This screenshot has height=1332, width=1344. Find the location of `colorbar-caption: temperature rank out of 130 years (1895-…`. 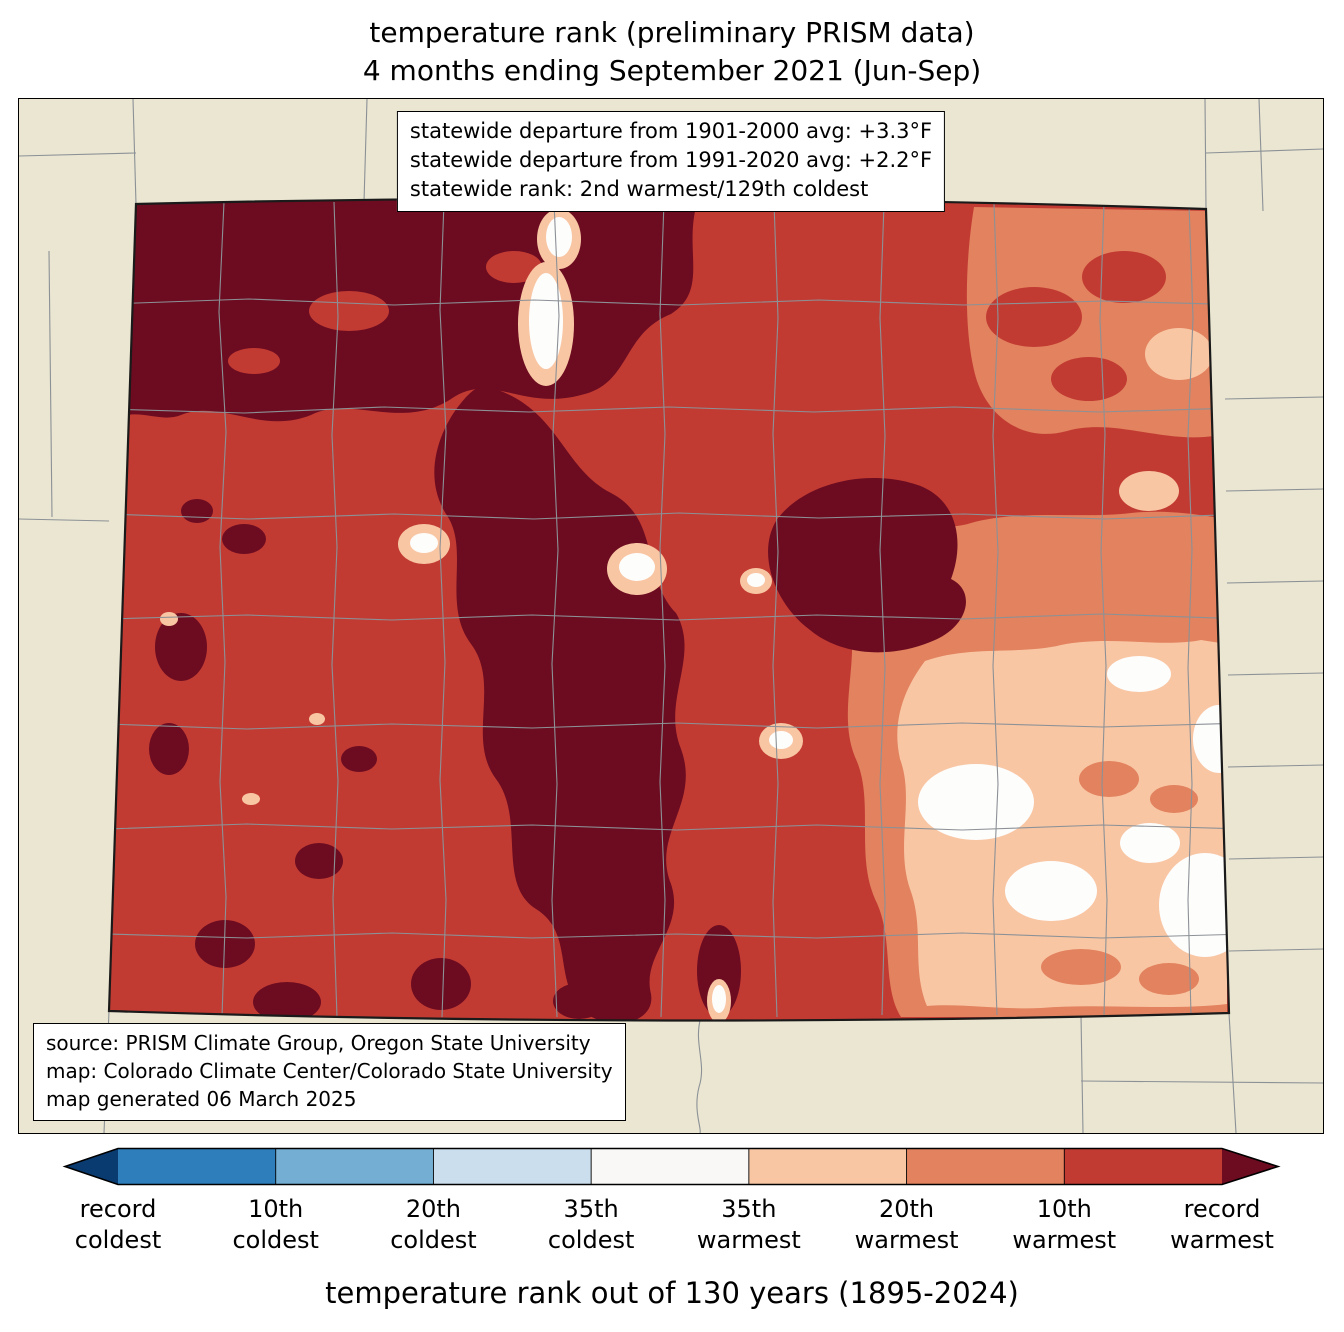

colorbar-caption: temperature rank out of 130 years (1895-… is located at coordinates (672, 1293).